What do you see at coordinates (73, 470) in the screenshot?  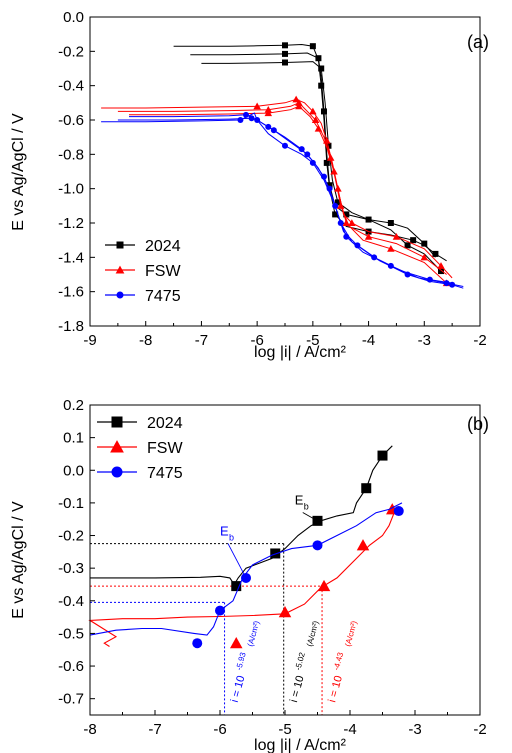 I see `panel-b-y-tick-label: 0.0` at bounding box center [73, 470].